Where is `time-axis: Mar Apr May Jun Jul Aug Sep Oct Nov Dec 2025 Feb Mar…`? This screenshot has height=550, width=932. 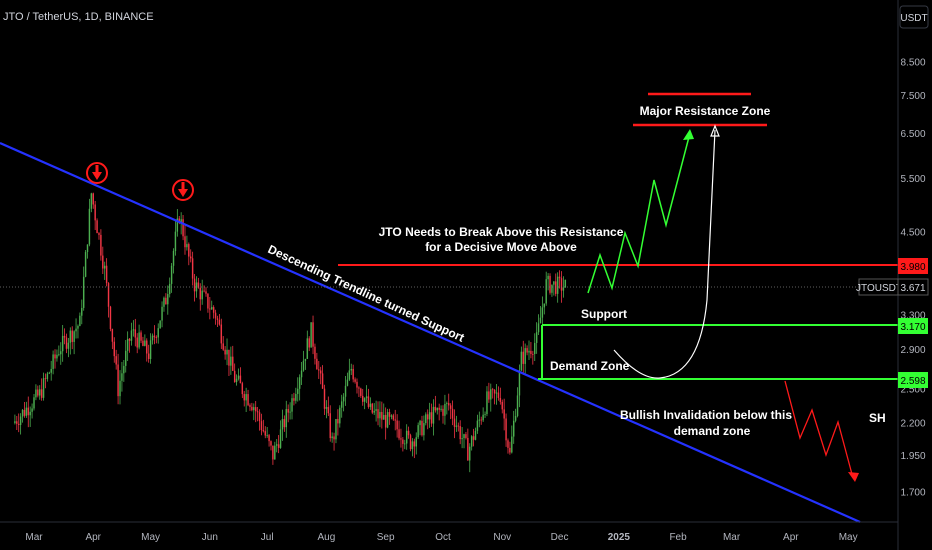
time-axis: Mar Apr May Jun Jul Aug Sep Oct Nov Dec 2025 Feb Mar… is located at coordinates (441, 537).